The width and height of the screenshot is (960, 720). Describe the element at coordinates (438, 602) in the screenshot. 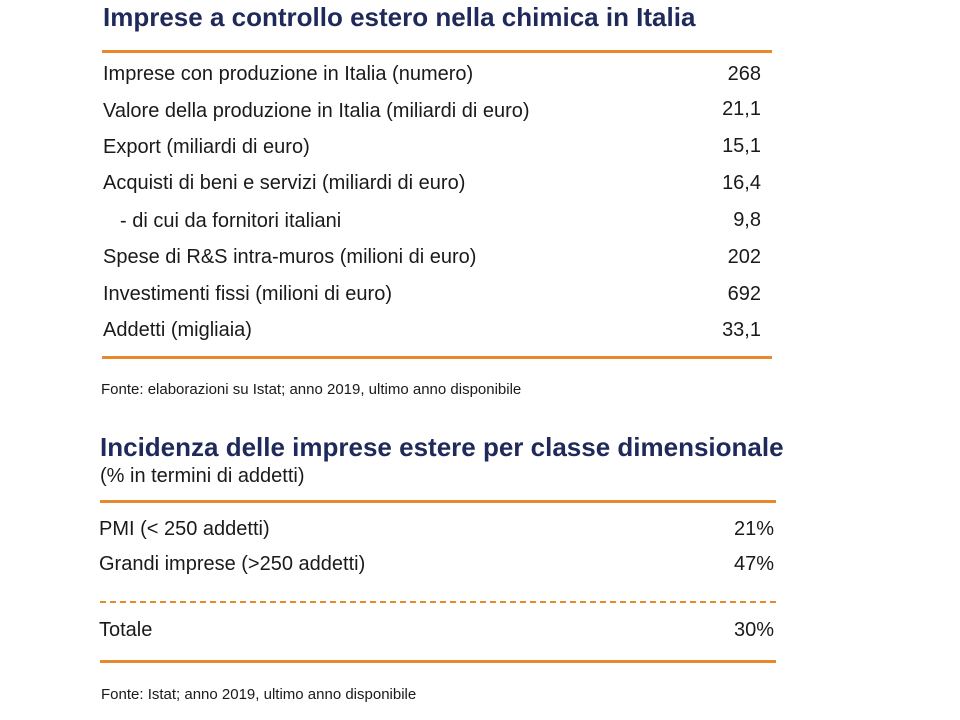

I see `table2-dashed-rule` at that location.